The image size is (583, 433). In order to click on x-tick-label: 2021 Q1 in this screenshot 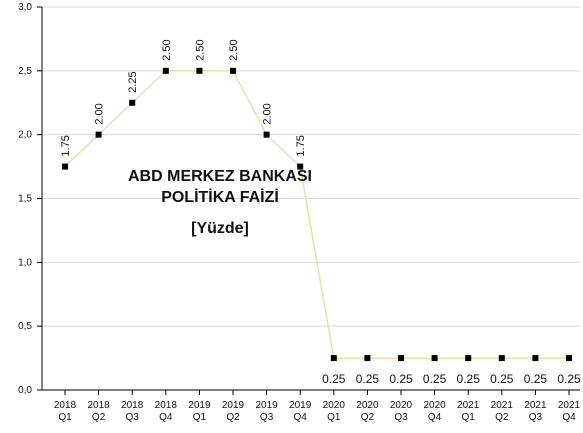, I will do `click(468, 411)`.